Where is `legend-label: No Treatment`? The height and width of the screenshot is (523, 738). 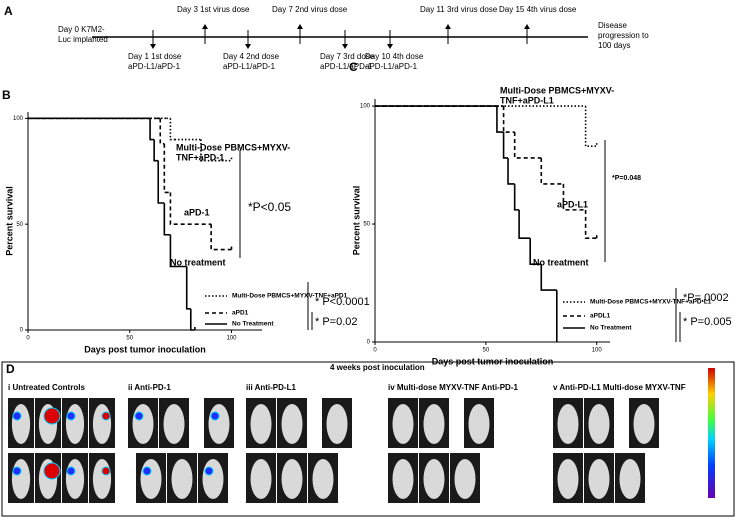
legend-label: No Treatment is located at coordinates (611, 328).